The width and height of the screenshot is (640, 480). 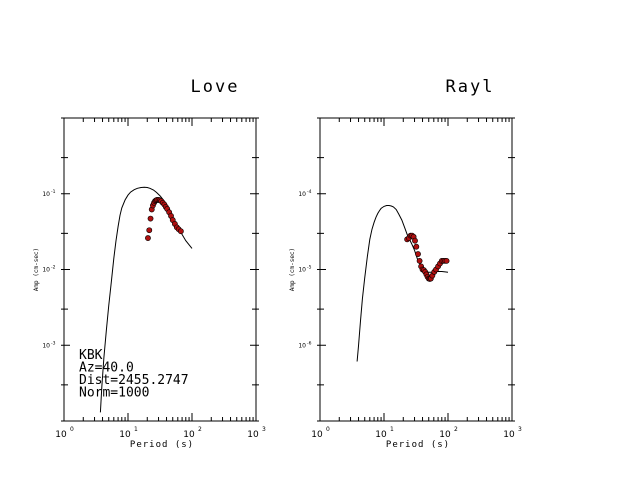 What do you see at coordinates (136, 429) in the screenshot?
I see `panel-1-x-tick-exp: 1` at bounding box center [136, 429].